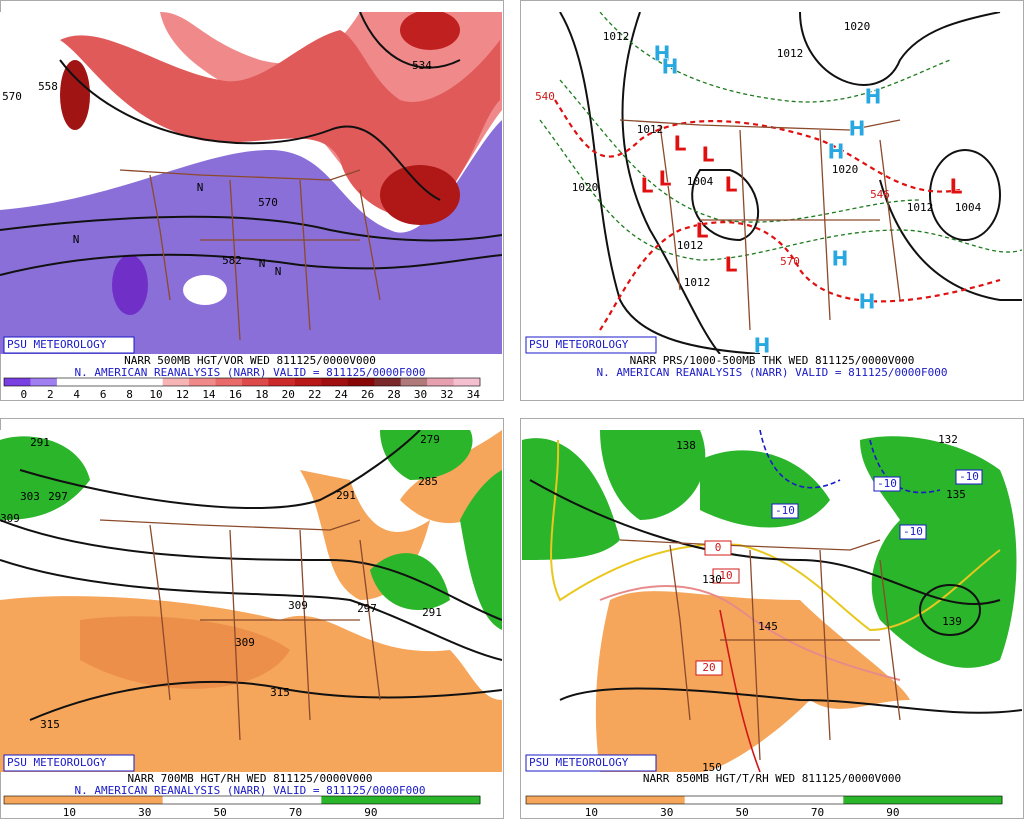 The height and width of the screenshot is (819, 1024). I want to click on colorbar-label: 6, so click(103, 394).